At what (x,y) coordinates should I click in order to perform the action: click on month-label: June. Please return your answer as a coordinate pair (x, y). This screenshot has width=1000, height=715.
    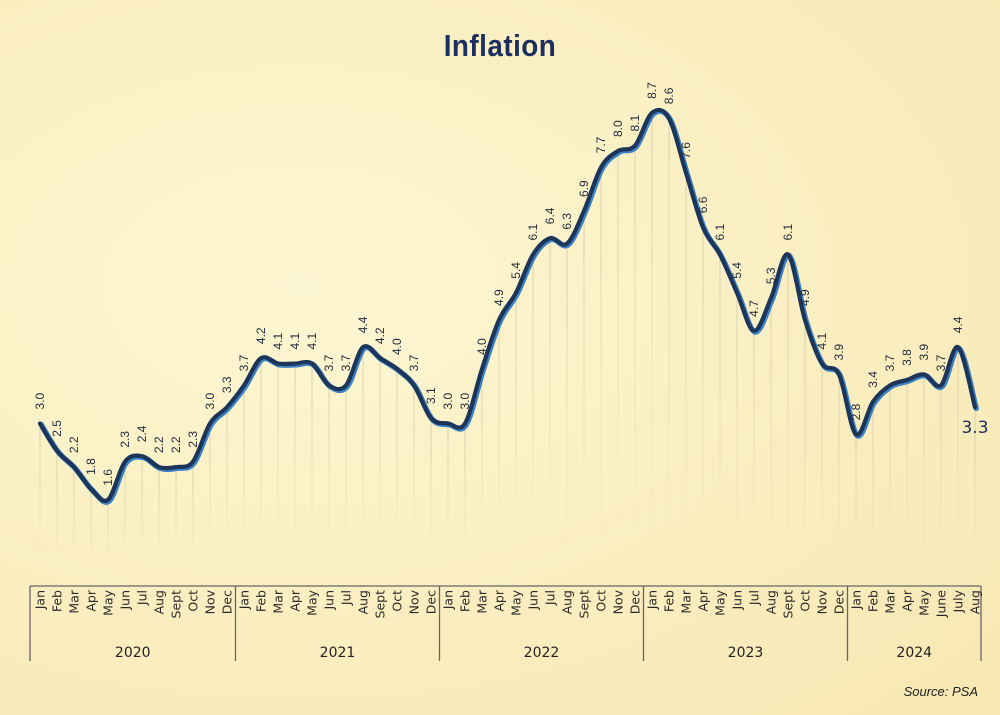
    Looking at the image, I should click on (941, 604).